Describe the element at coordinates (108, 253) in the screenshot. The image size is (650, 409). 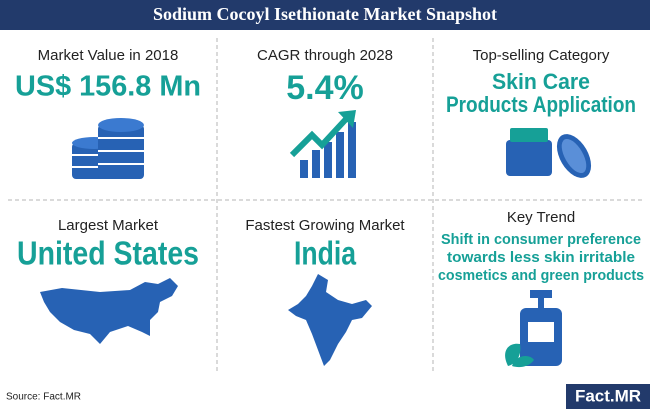
I see `cell-value: United States` at that location.